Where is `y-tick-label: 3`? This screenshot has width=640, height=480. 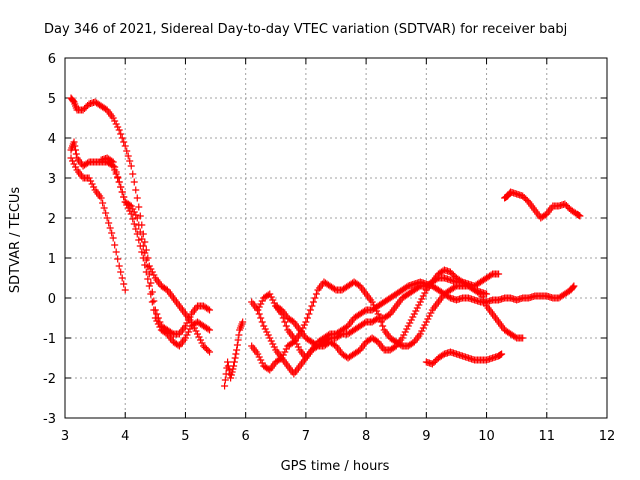
y-tick-label: 3 is located at coordinates (52, 179).